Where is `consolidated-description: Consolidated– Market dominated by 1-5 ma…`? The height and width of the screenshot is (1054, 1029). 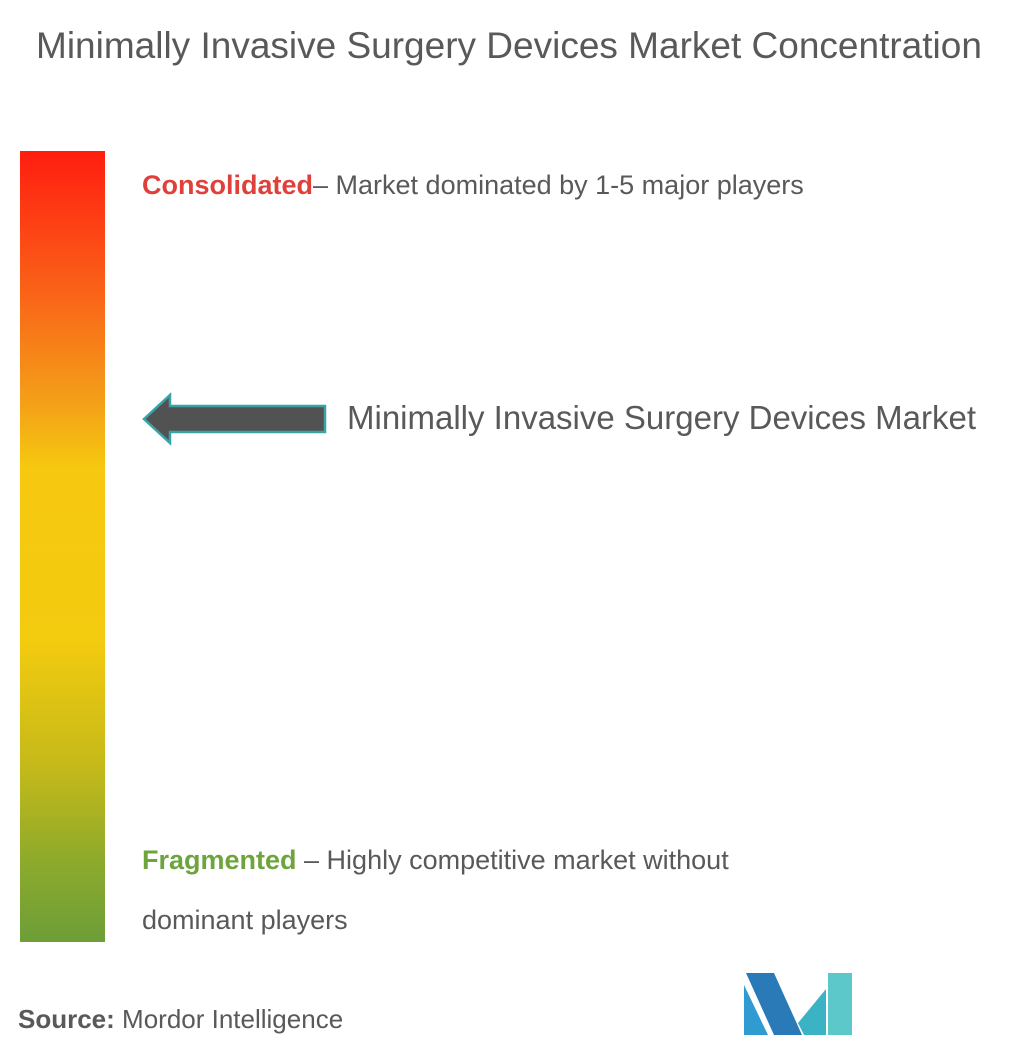
consolidated-description: Consolidated– Market dominated by 1-5 ma… is located at coordinates (492, 185).